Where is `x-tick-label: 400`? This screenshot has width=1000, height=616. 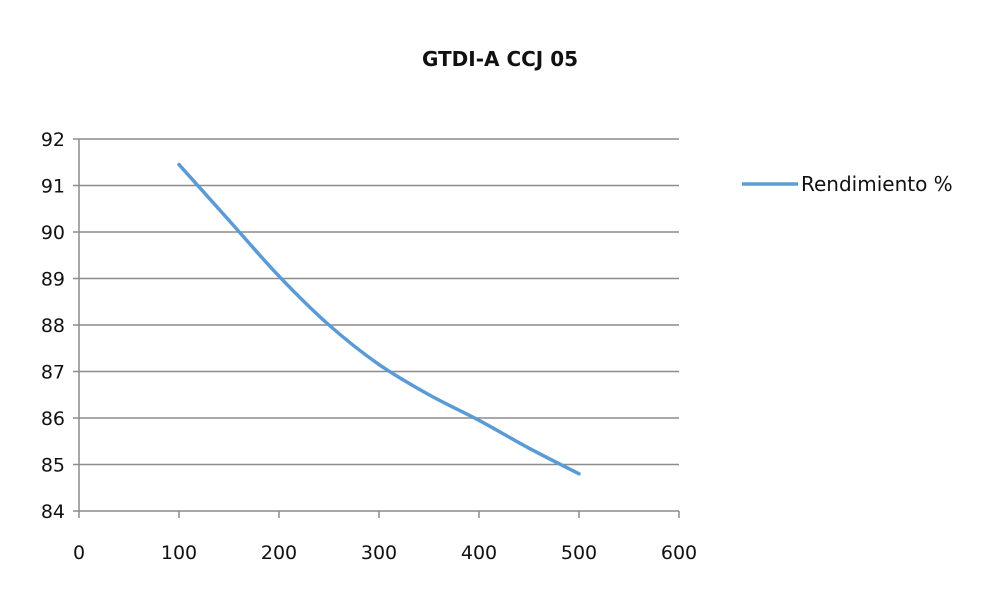 x-tick-label: 400 is located at coordinates (479, 553).